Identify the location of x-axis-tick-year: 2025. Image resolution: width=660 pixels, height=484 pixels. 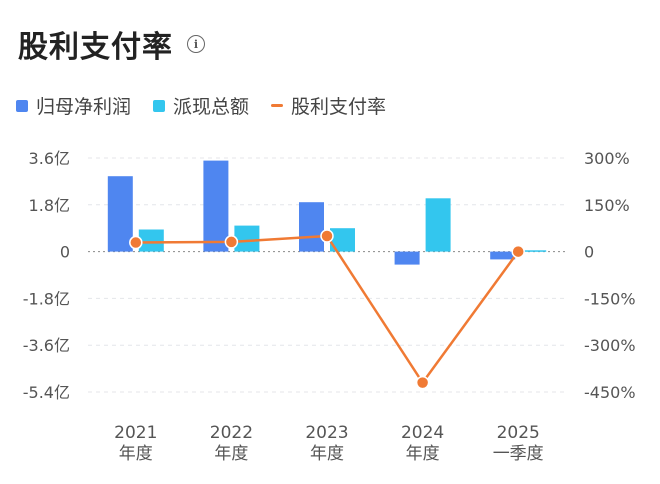
(518, 433).